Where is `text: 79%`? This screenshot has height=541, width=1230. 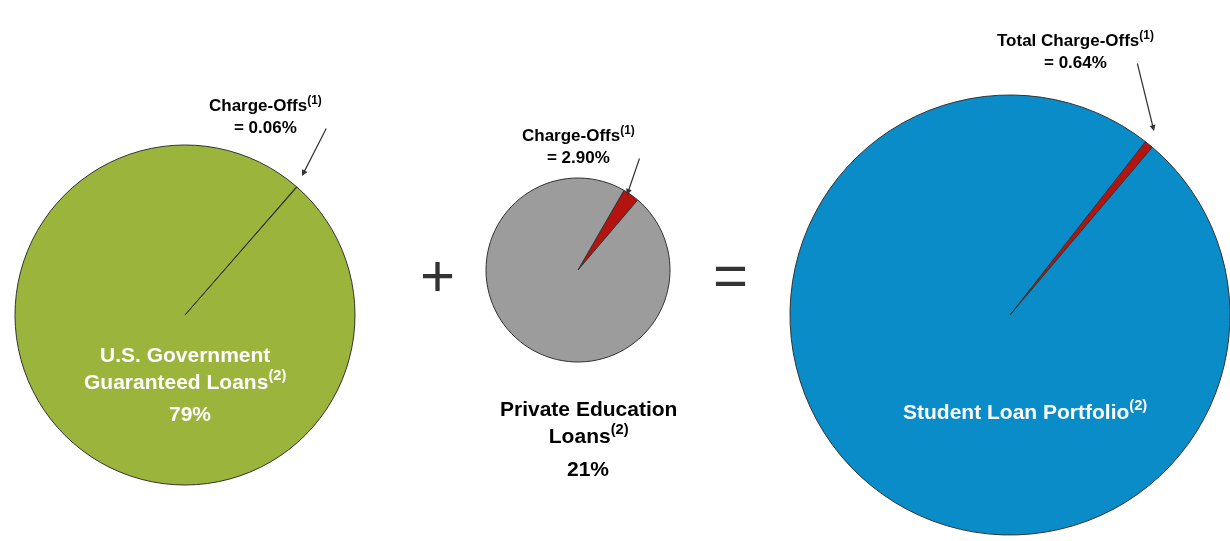 text: 79% is located at coordinates (190, 413).